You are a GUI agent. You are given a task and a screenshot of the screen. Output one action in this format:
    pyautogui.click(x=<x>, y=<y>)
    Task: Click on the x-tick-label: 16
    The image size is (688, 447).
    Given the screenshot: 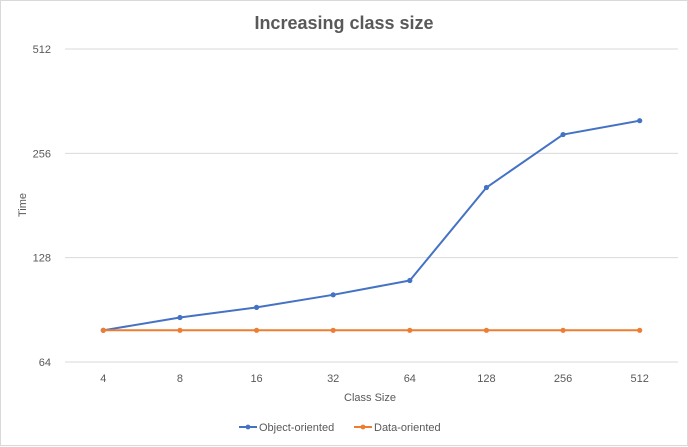 What is the action you would take?
    pyautogui.click(x=256, y=379)
    